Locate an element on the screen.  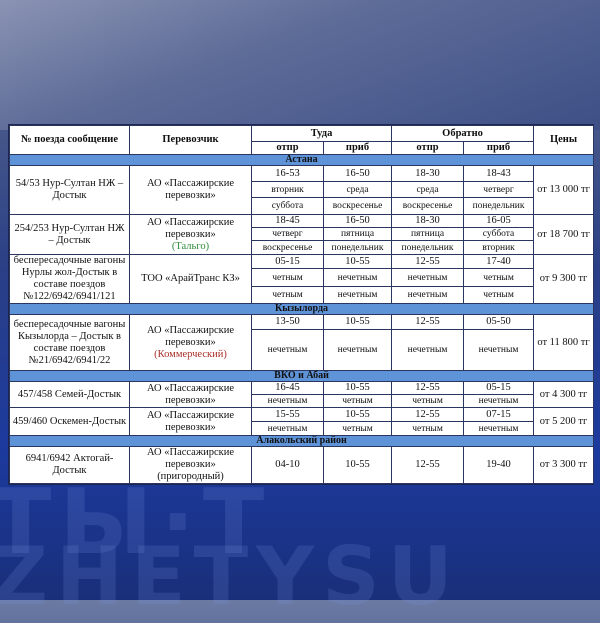
time-cell: 05-50 is located at coordinates (499, 322).